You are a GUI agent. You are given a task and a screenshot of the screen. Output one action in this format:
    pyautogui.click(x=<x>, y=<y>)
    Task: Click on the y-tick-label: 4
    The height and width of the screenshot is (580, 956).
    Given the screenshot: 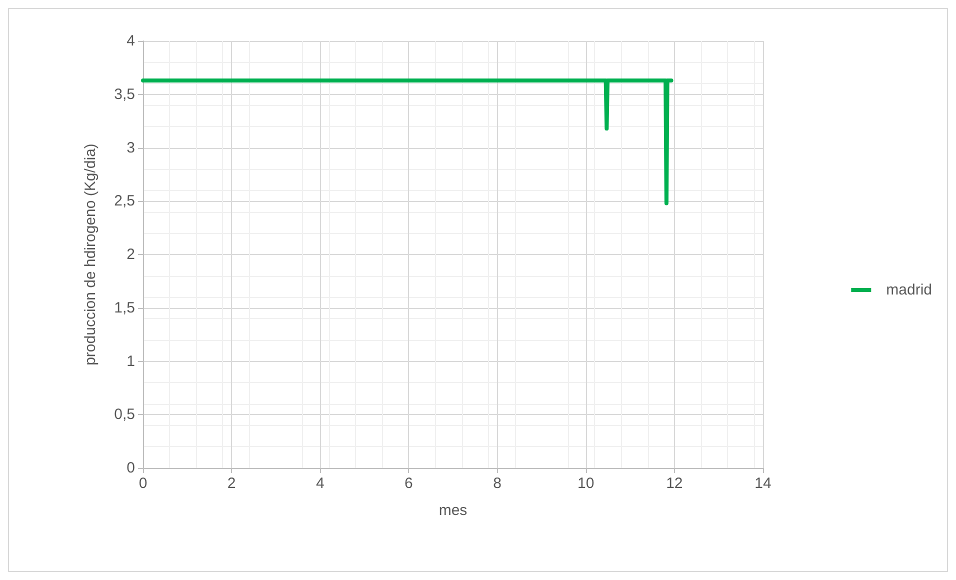 What is the action you would take?
    pyautogui.click(x=130, y=41)
    